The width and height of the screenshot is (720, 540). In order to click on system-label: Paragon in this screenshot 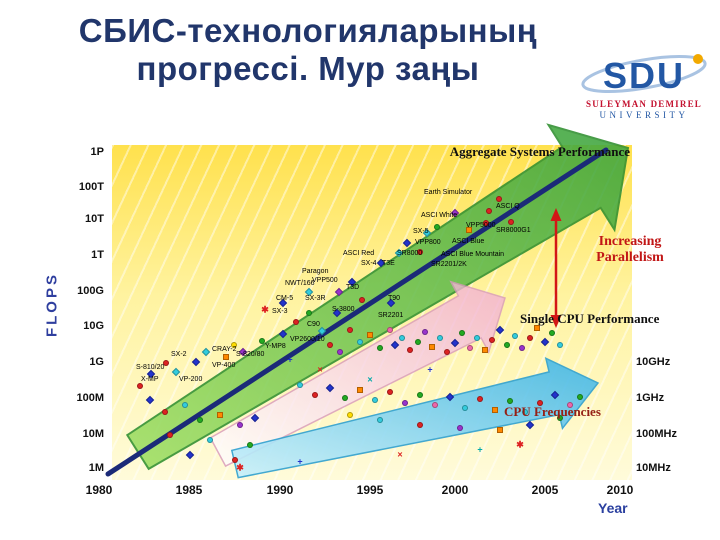, I will do `click(315, 271)`.